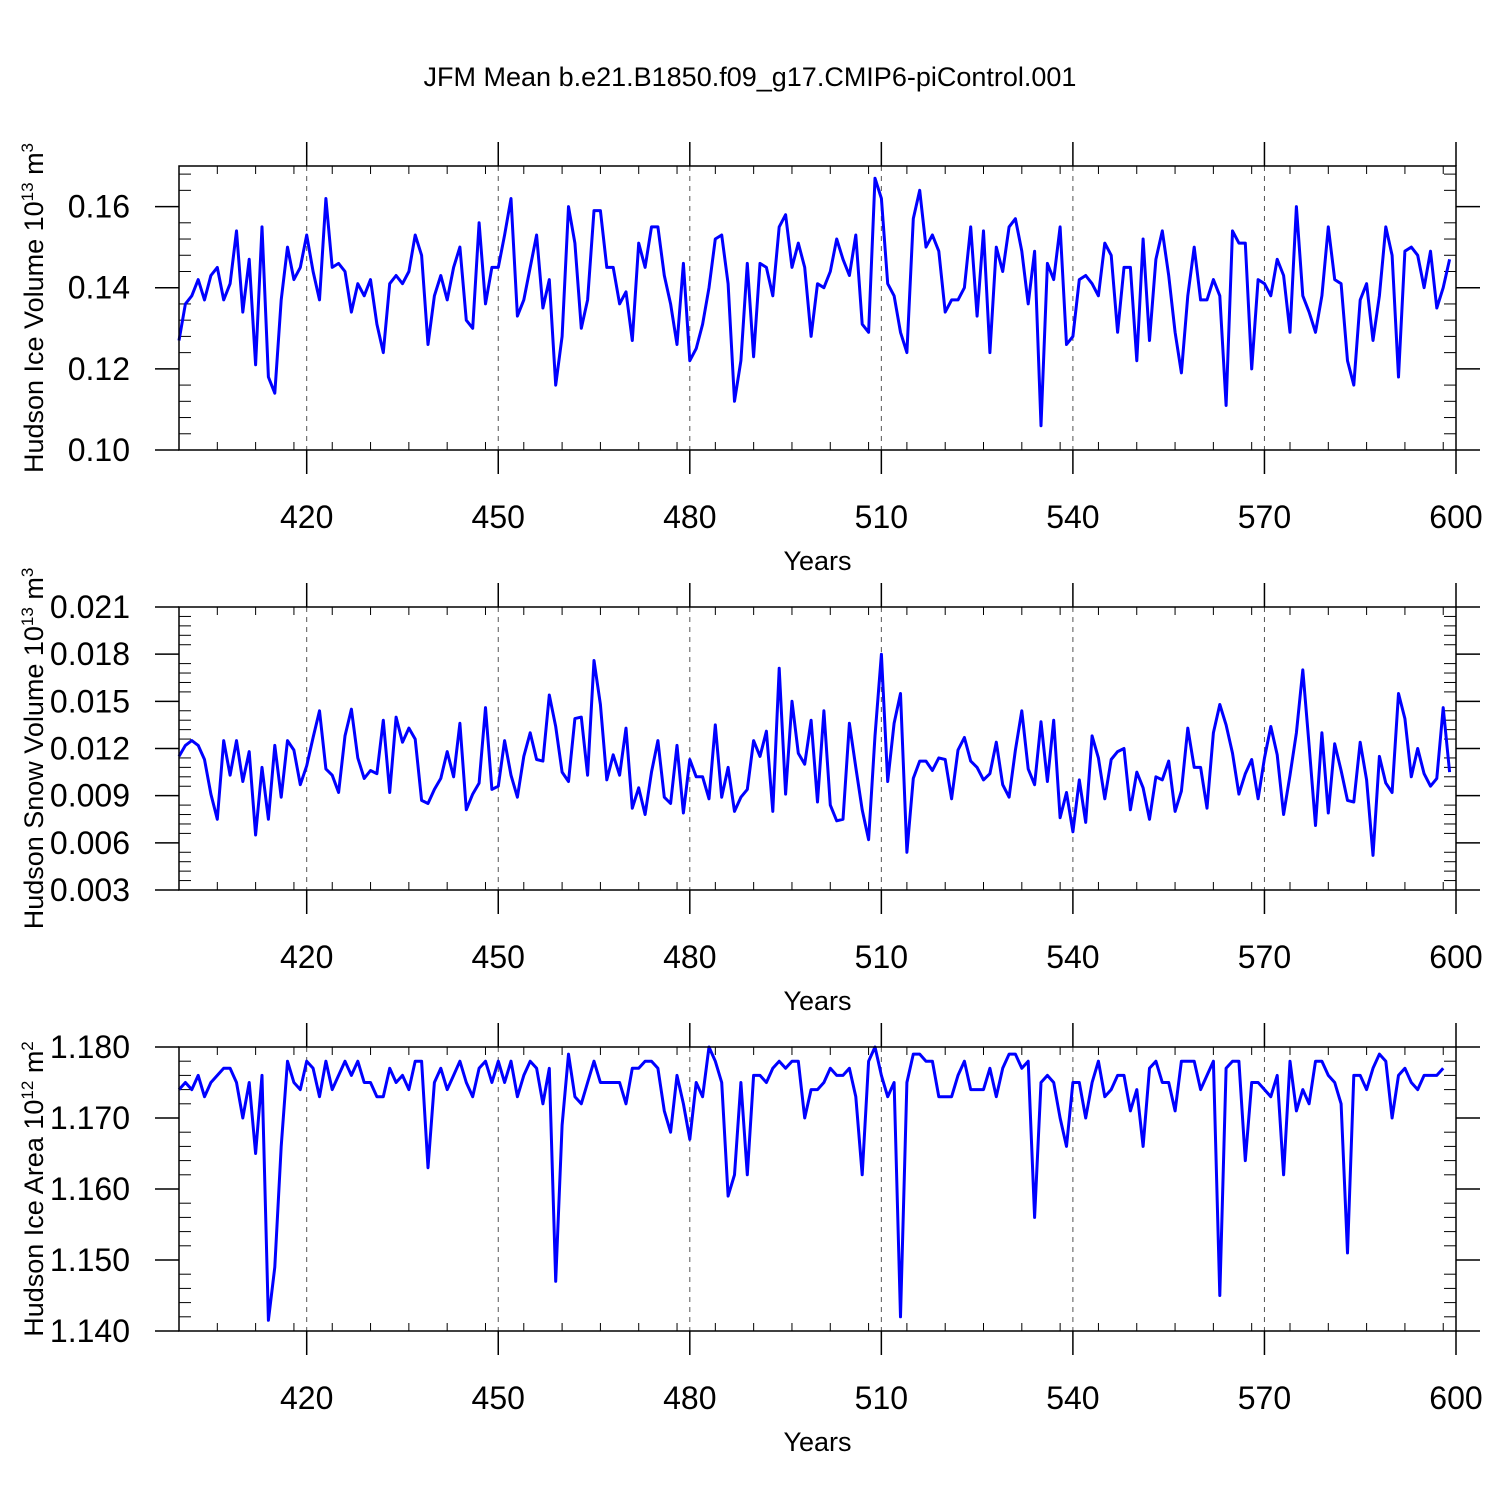 The image size is (1500, 1500). Describe the element at coordinates (90, 1118) in the screenshot. I see `y-tick-label: 1.170` at that location.